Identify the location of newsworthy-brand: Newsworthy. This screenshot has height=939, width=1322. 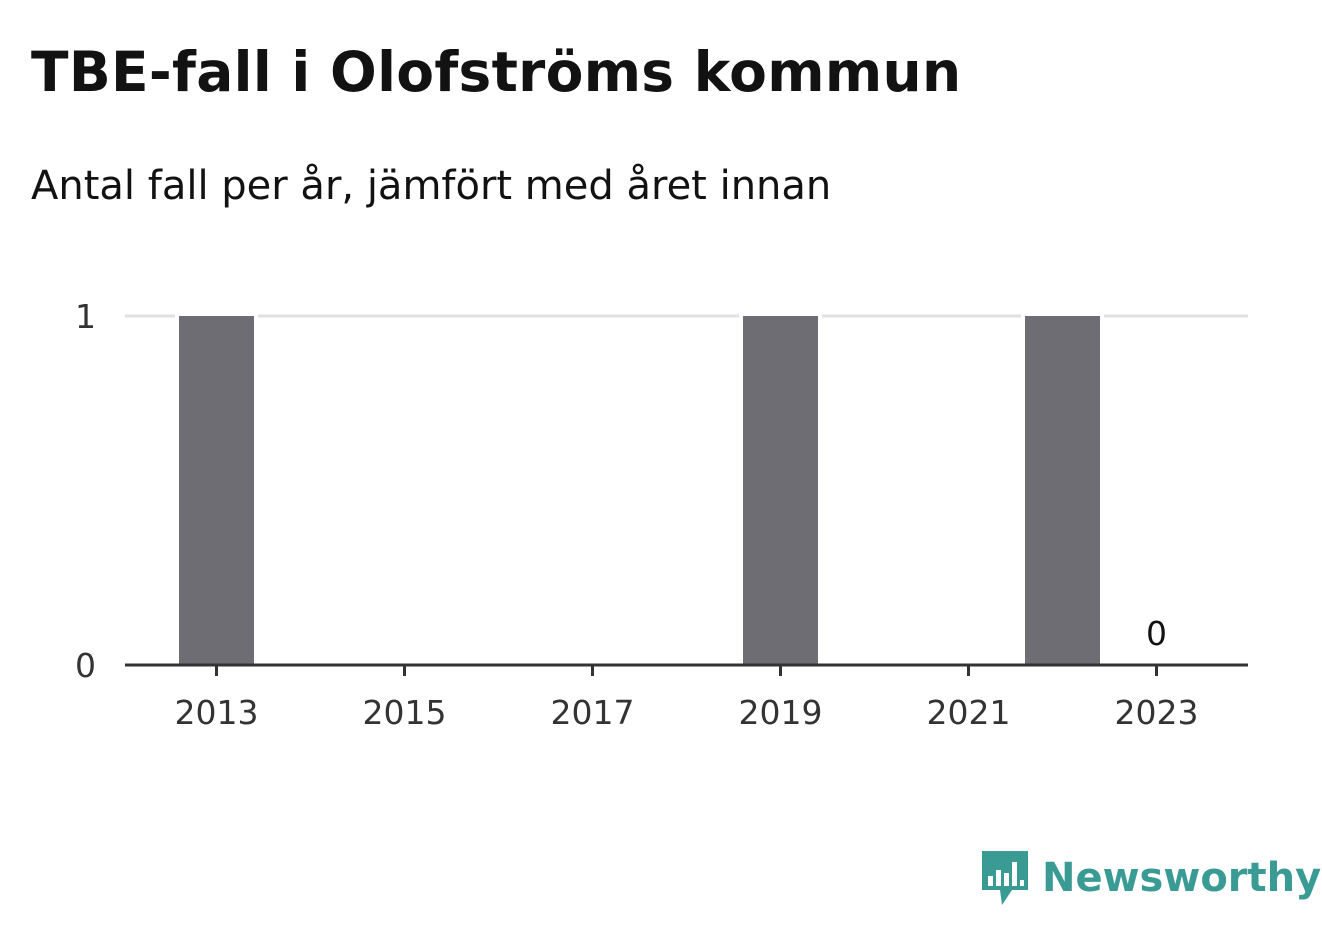
(1150, 878).